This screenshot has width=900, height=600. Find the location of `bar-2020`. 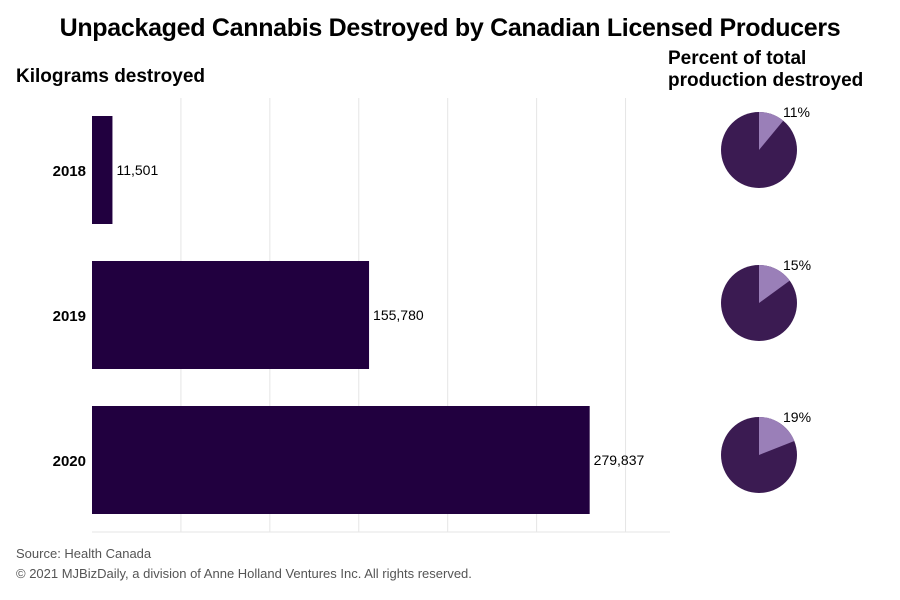

bar-2020 is located at coordinates (341, 460).